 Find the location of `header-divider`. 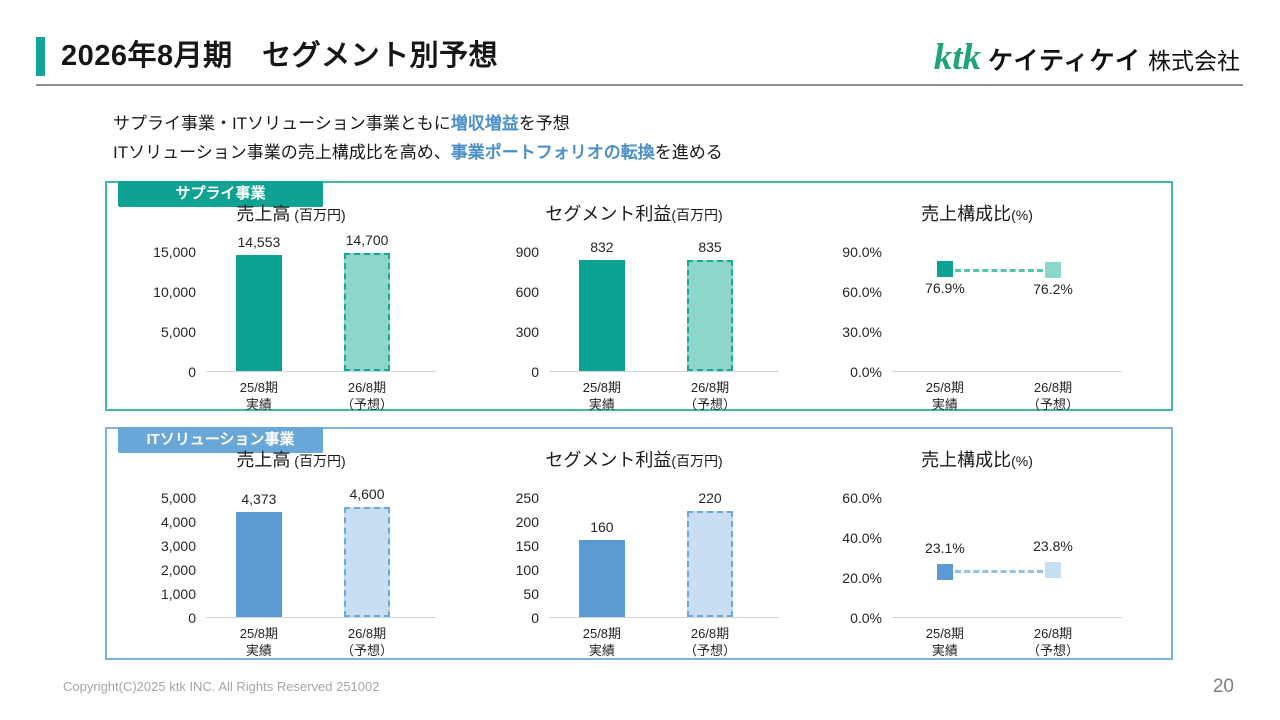

header-divider is located at coordinates (639, 85).